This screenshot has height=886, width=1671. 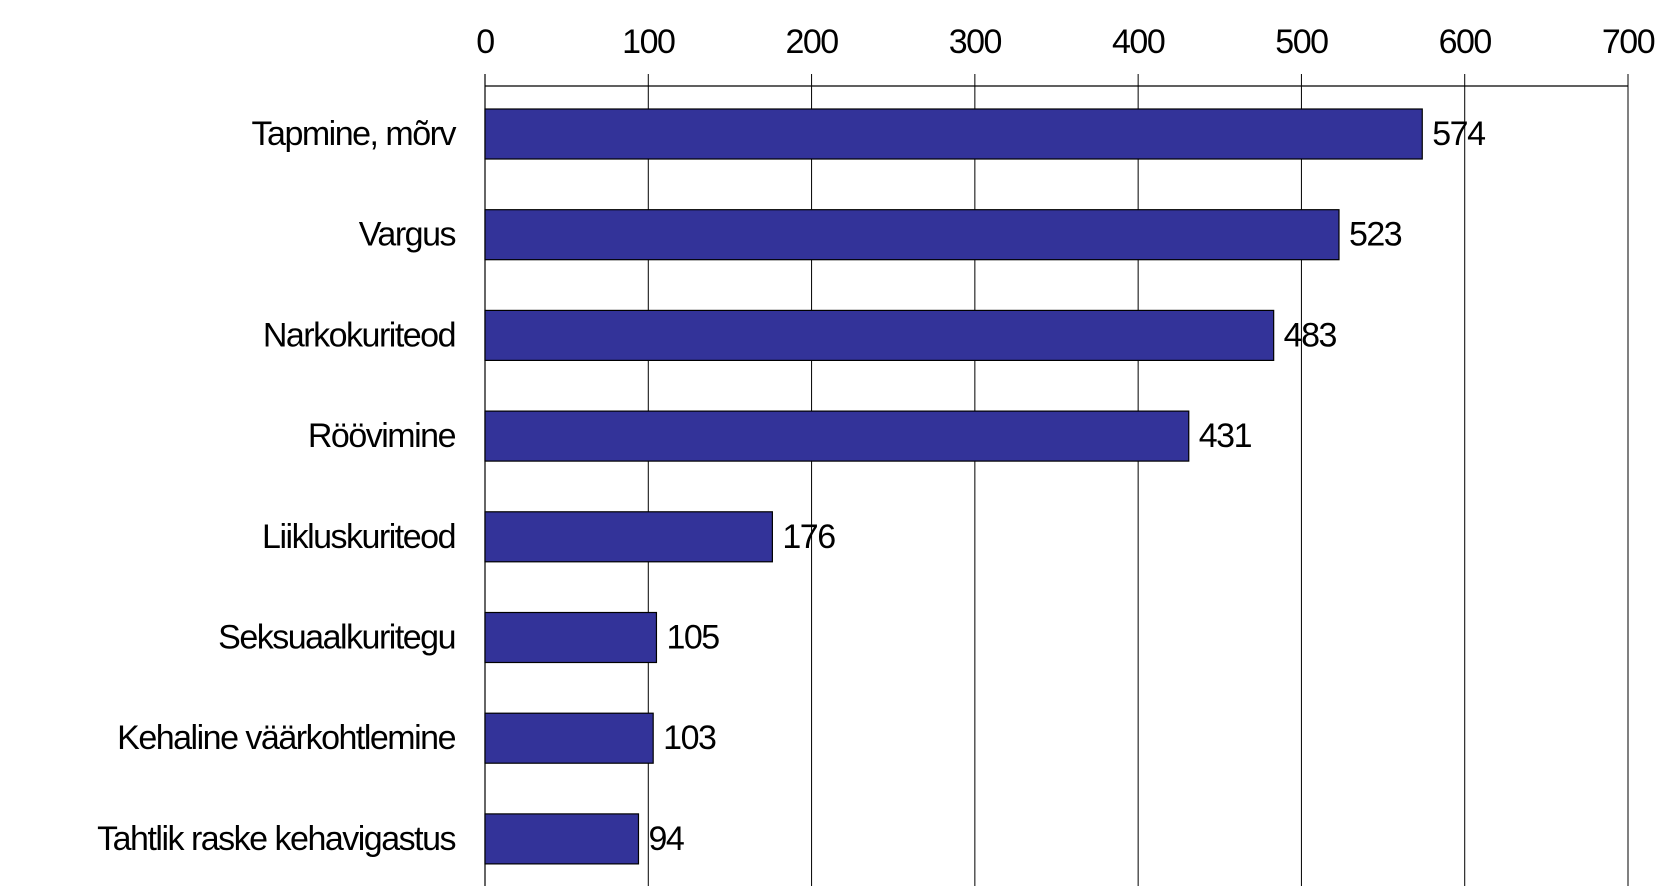 I want to click on x-tick-label: 600, so click(x=1465, y=42).